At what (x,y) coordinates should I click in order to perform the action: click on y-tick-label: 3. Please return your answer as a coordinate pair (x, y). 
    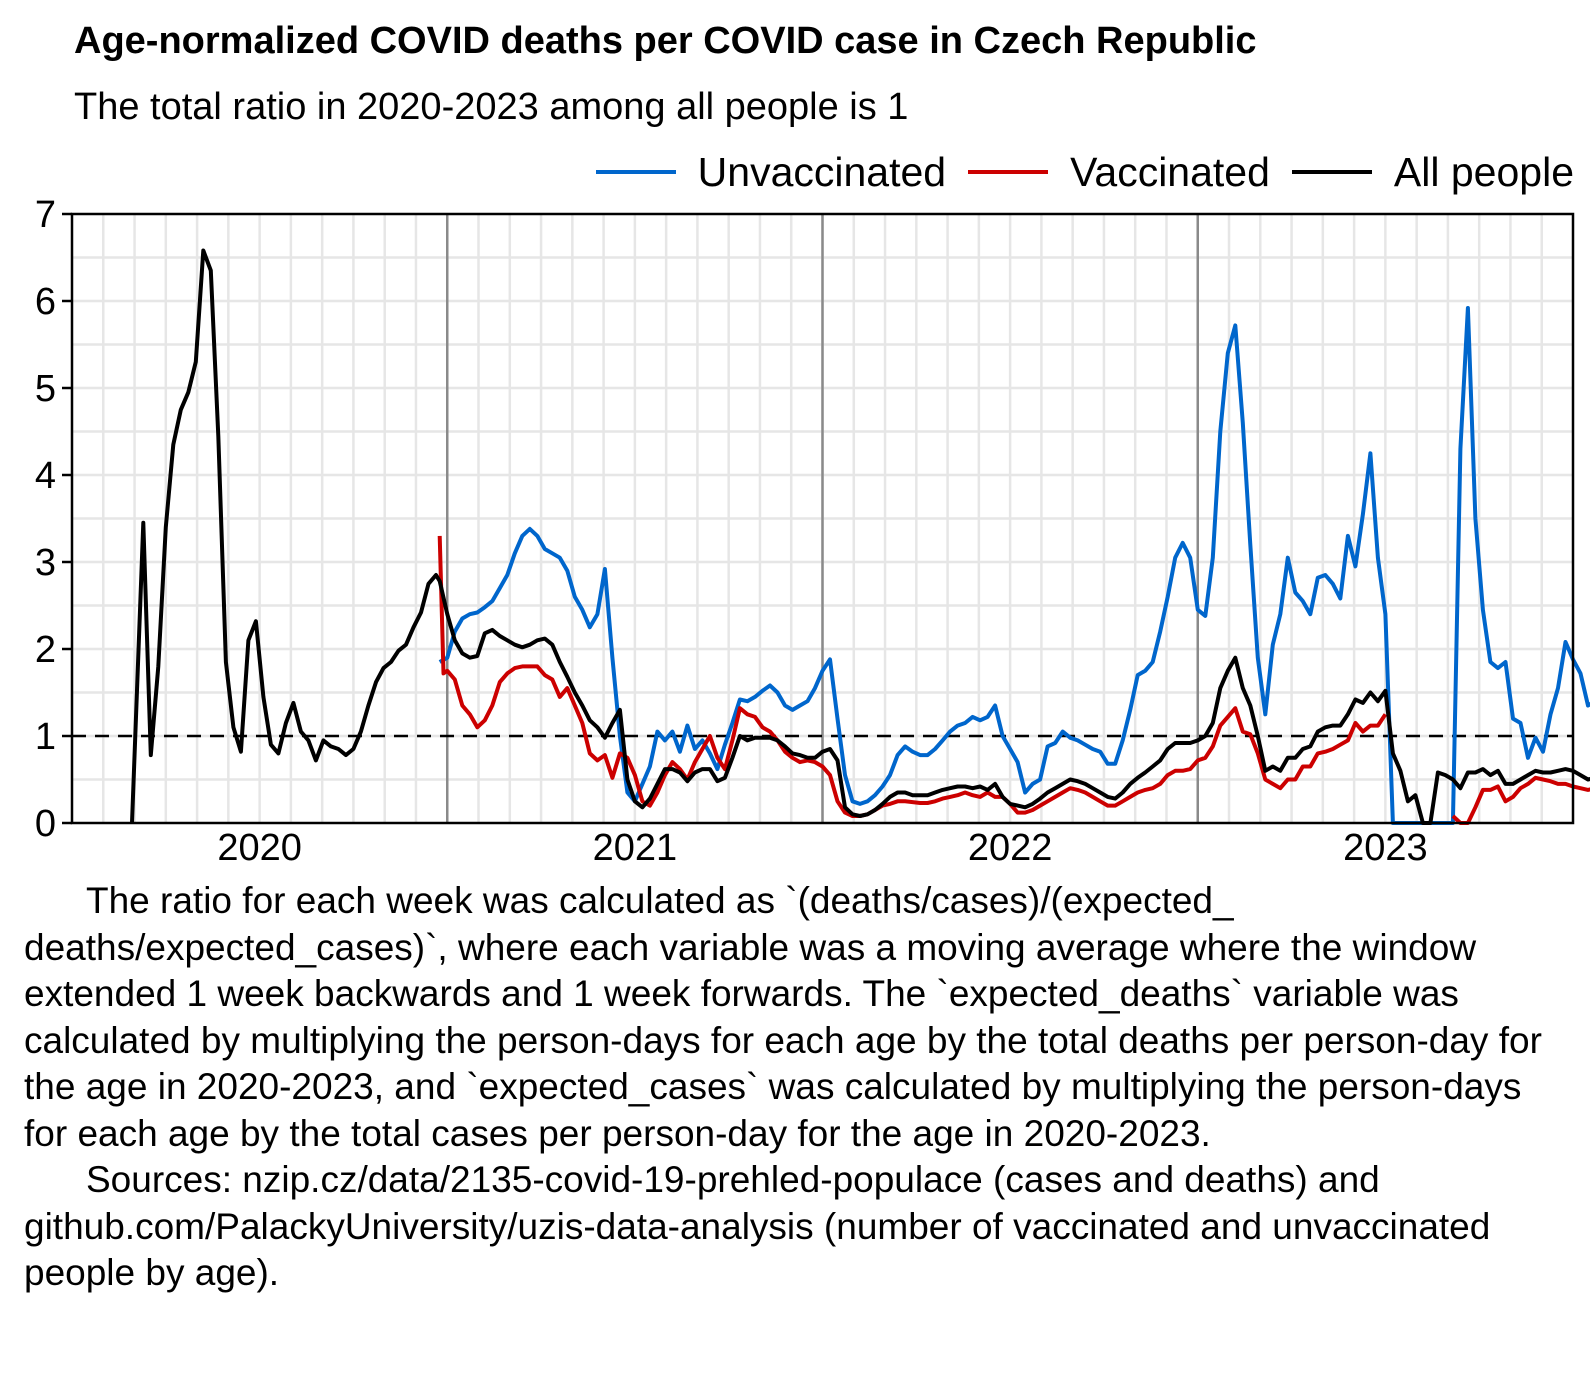
    Looking at the image, I should click on (45, 563).